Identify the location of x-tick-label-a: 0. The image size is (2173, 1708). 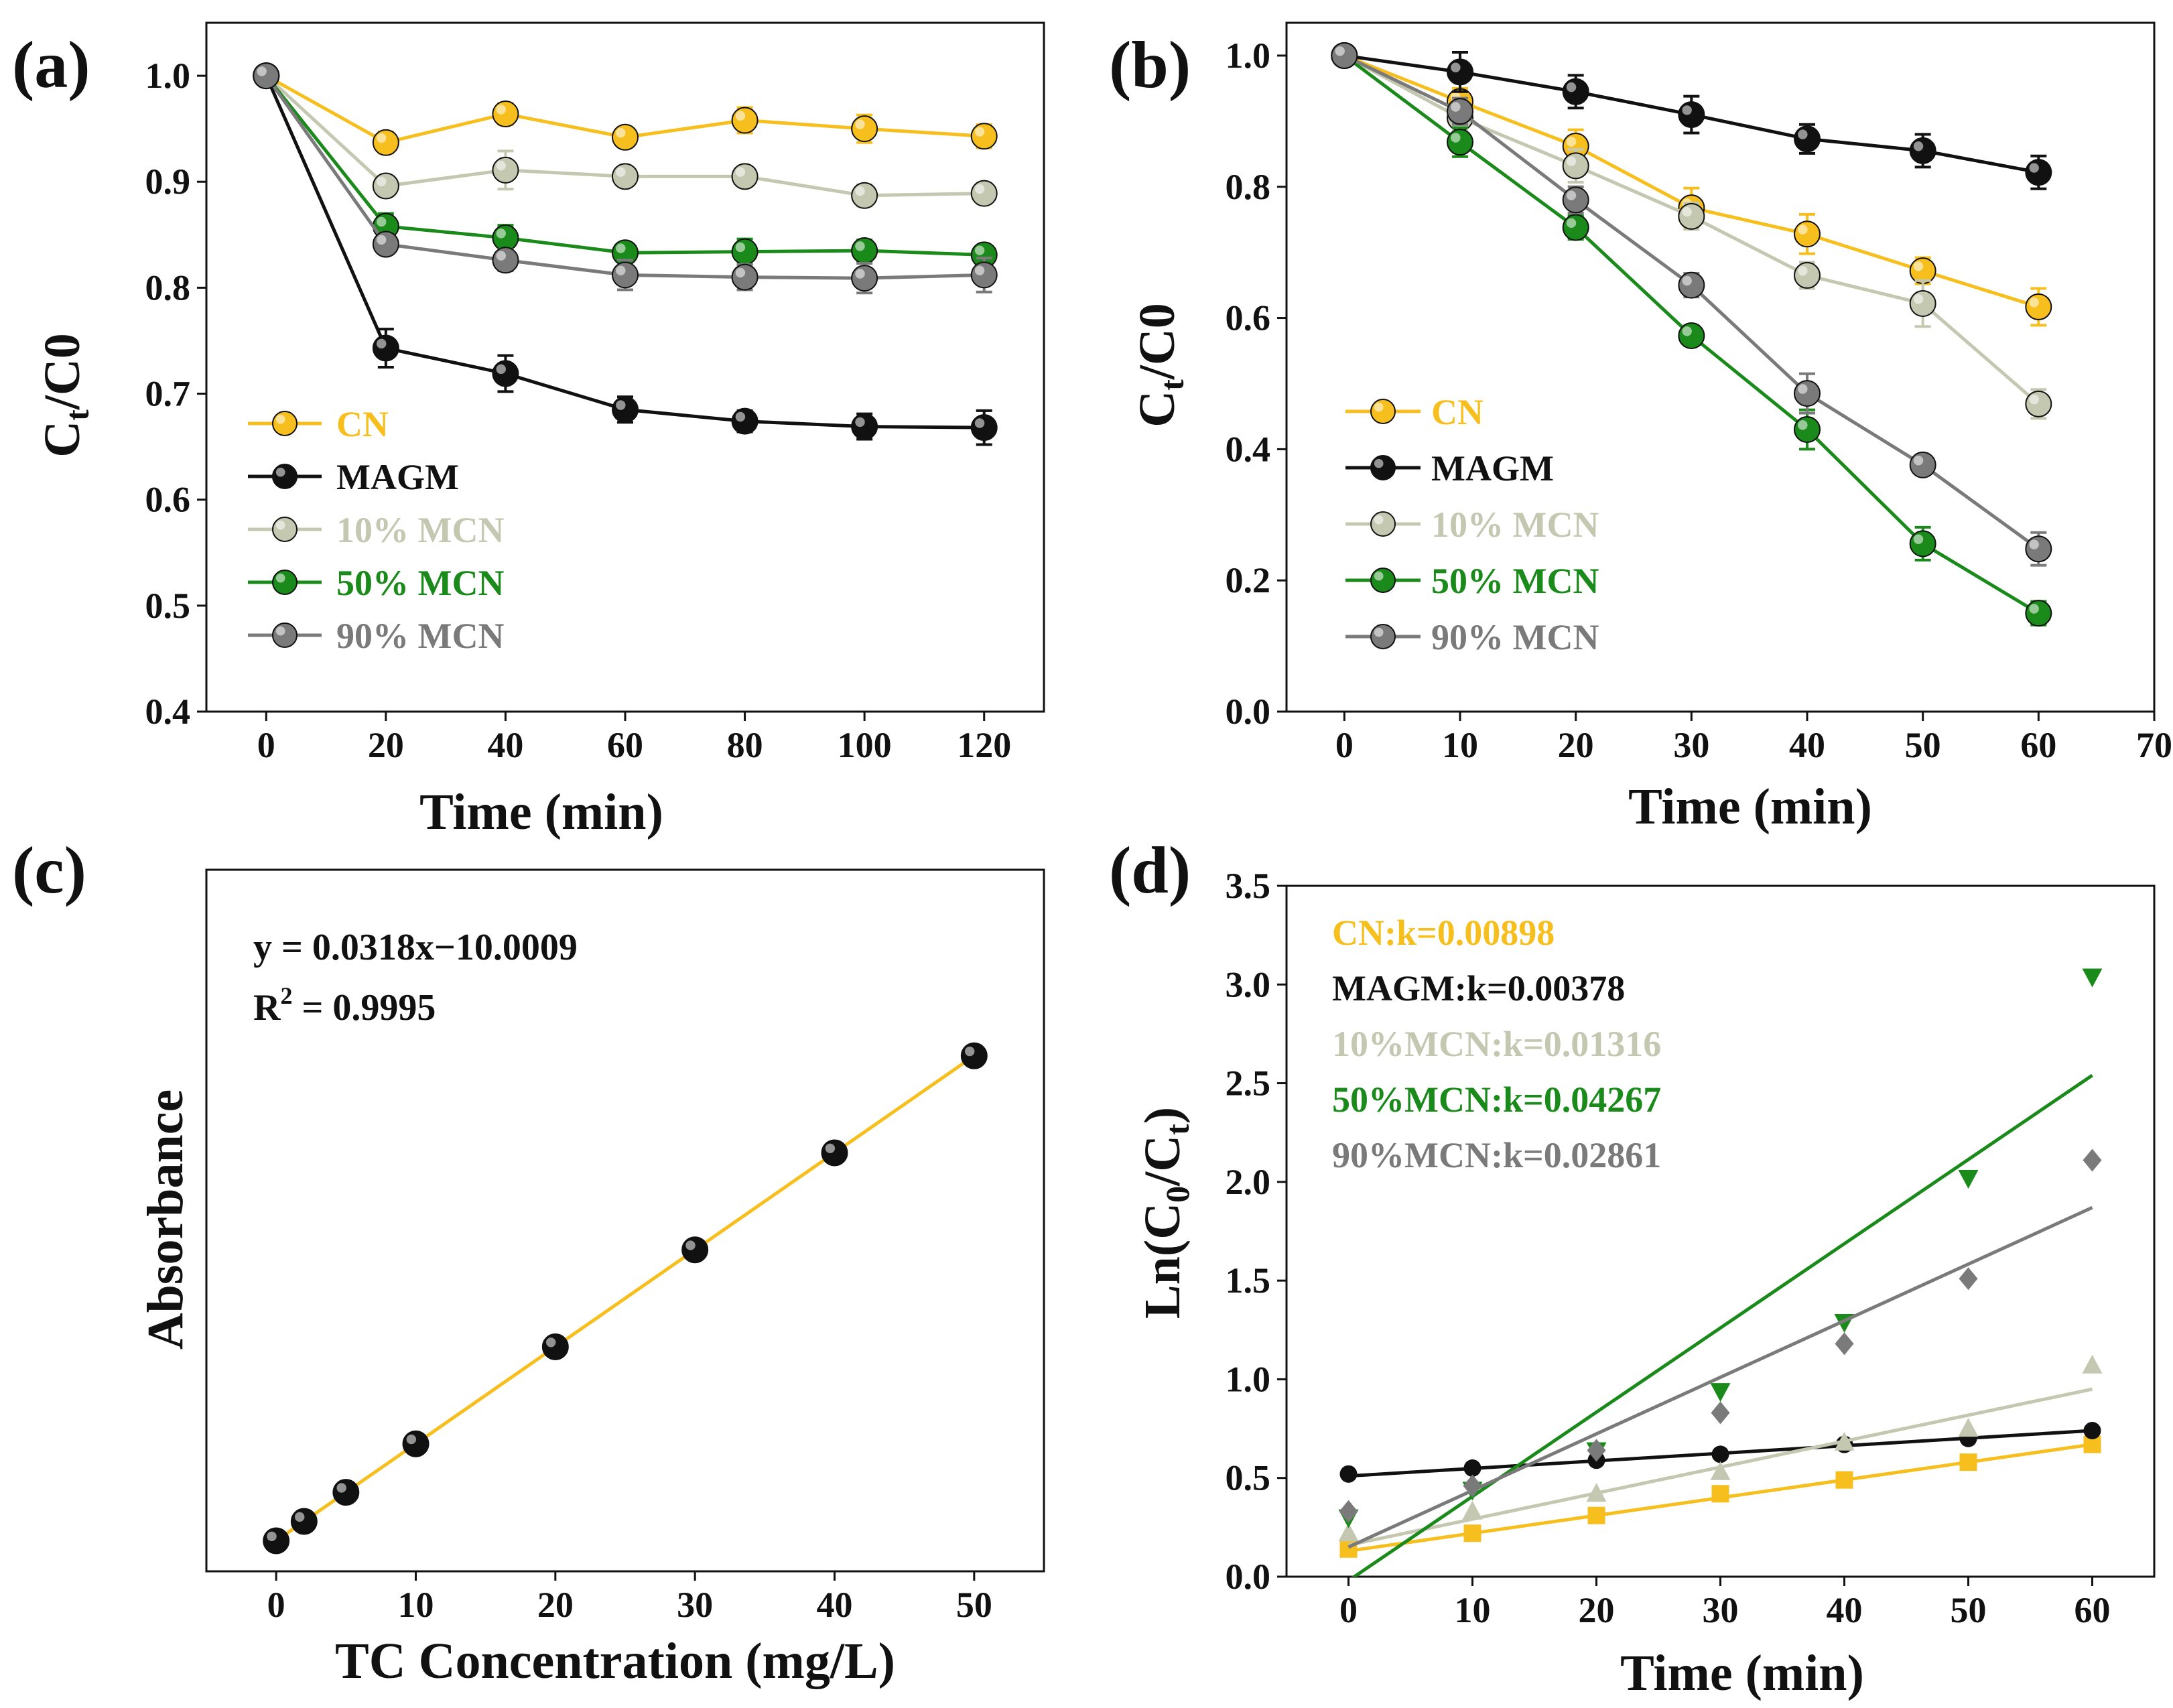
(266, 745).